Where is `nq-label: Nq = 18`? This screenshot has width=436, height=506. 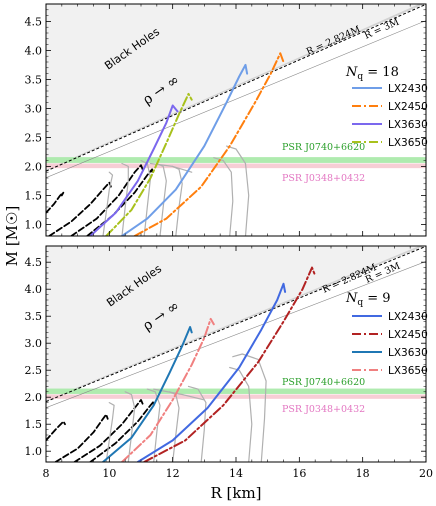 nq-label: Nq = 18 is located at coordinates (372, 73).